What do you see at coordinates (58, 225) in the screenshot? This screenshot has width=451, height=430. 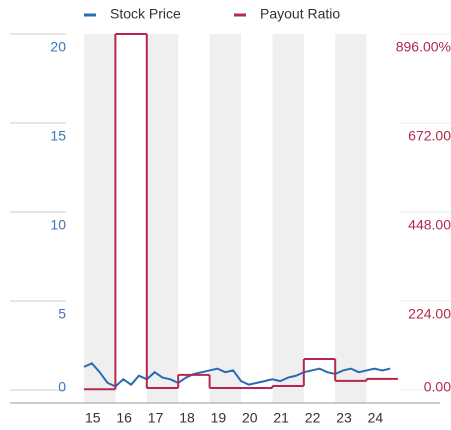 I see `y-tick-label: 10` at bounding box center [58, 225].